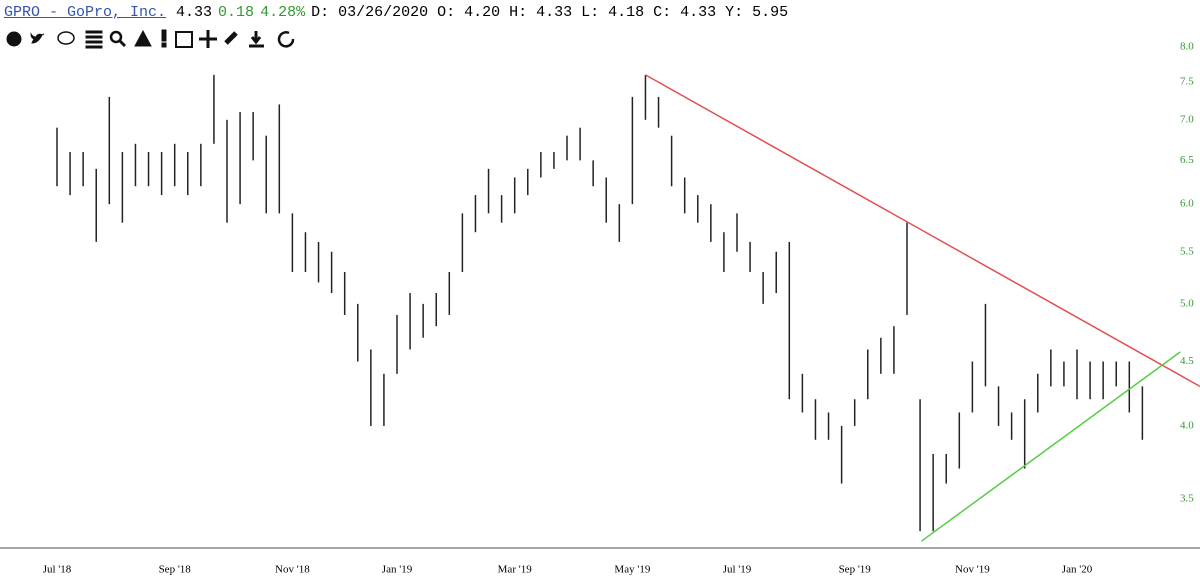  What do you see at coordinates (175, 570) in the screenshot?
I see `x-tick-label: Sep '18` at bounding box center [175, 570].